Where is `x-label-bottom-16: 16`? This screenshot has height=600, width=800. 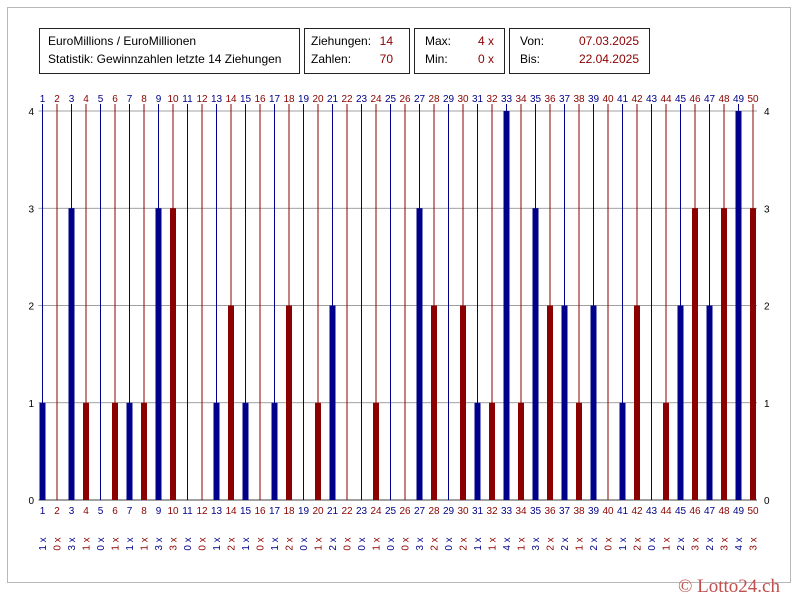
x-label-bottom-16: 16 is located at coordinates (260, 511).